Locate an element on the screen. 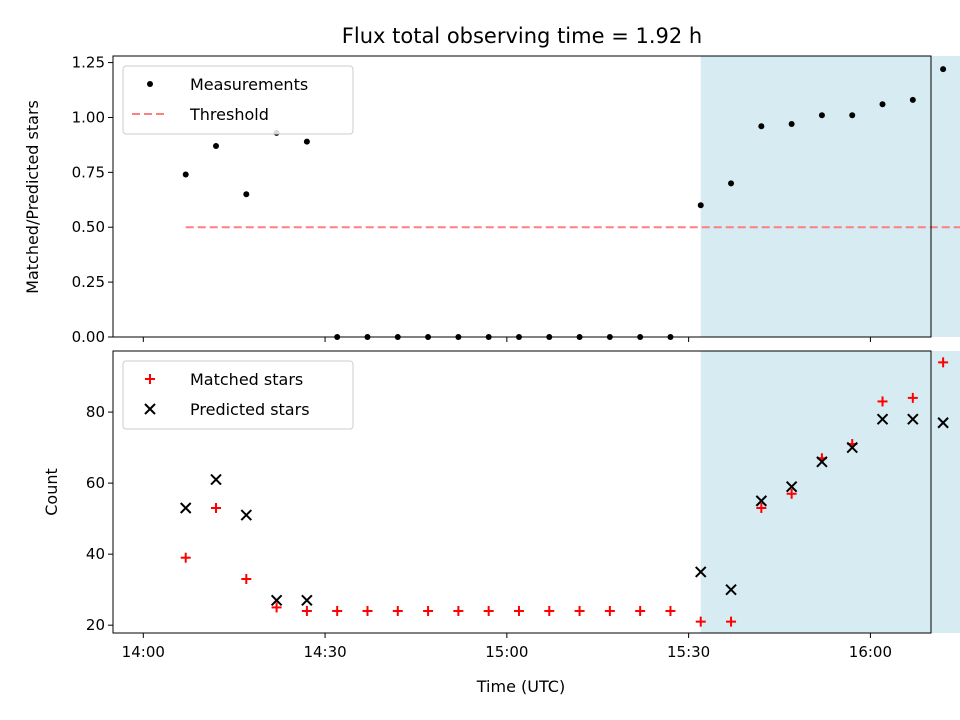  top-legend: Measurements Threshold is located at coordinates (238, 100).